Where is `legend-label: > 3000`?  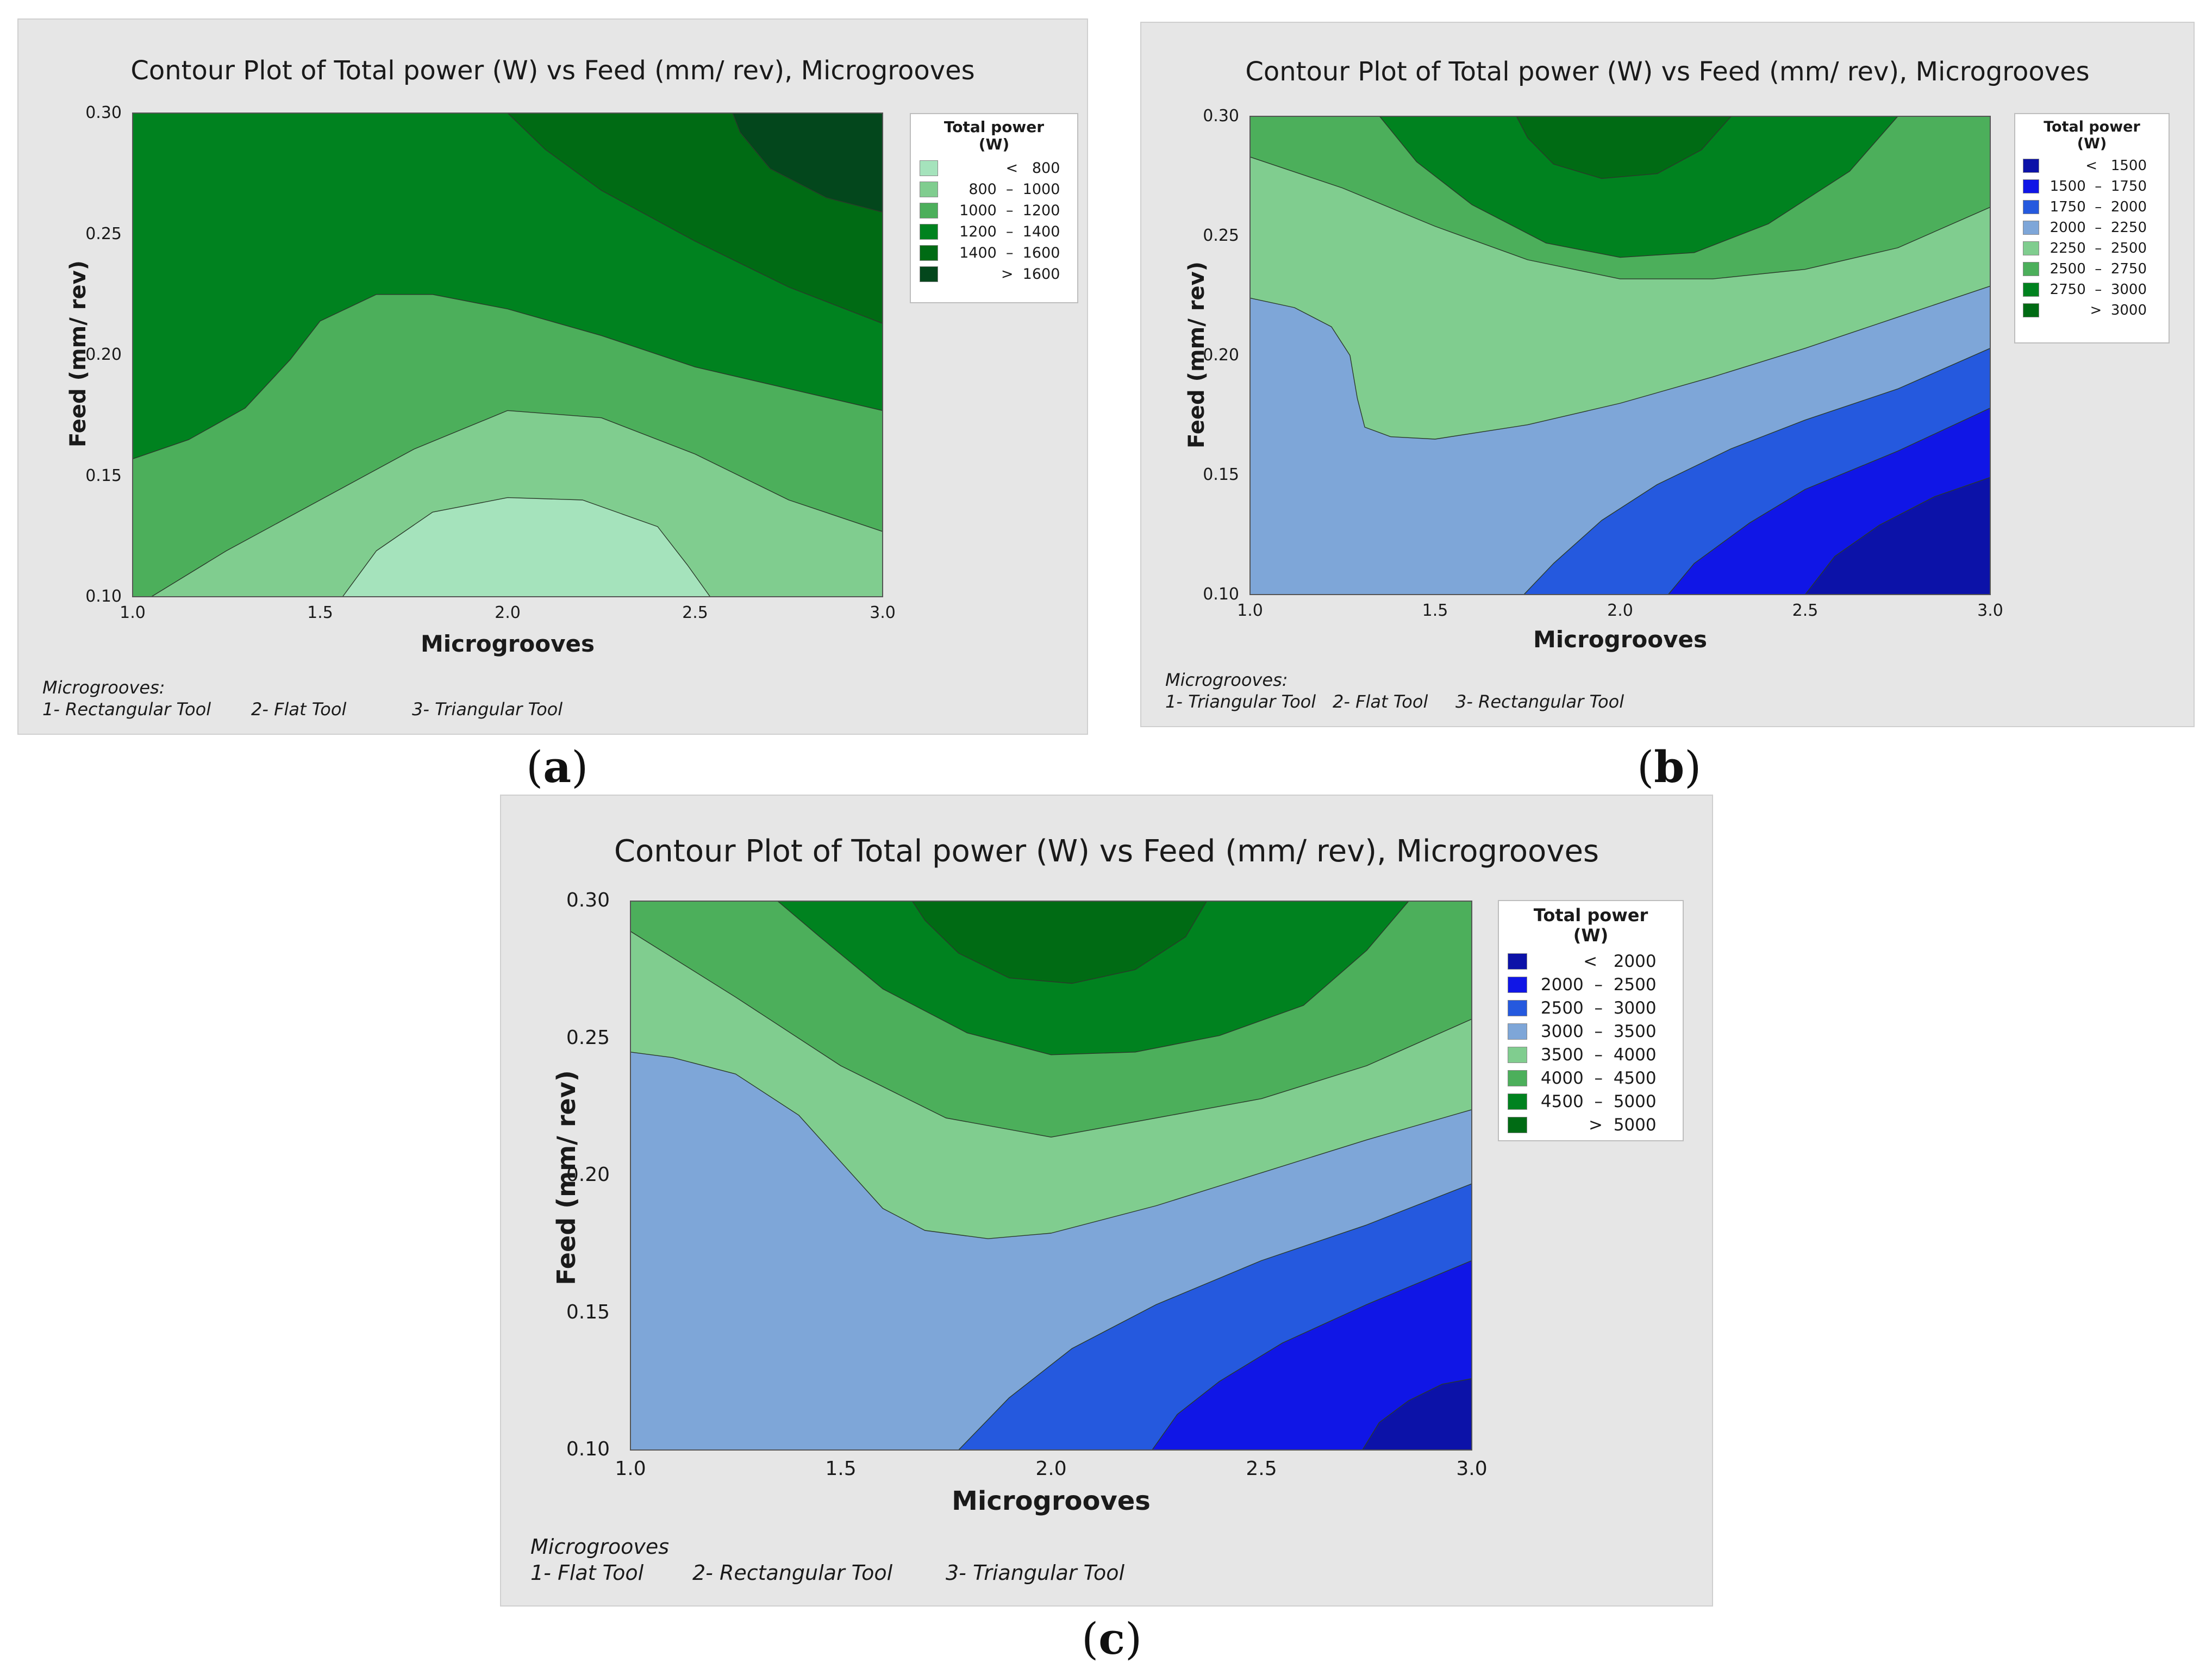
legend-label: > 3000 is located at coordinates (2118, 310).